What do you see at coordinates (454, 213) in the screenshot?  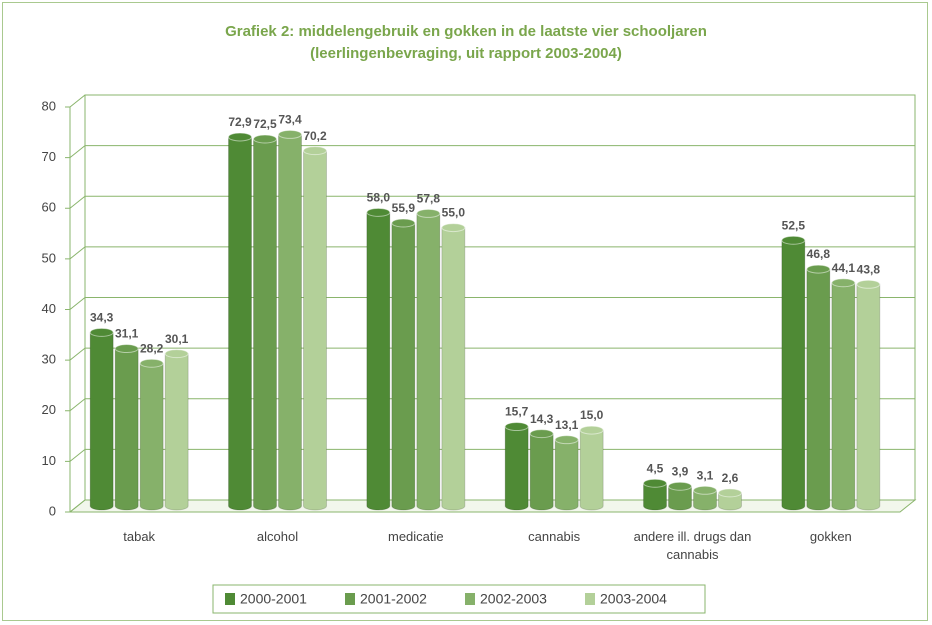 I see `value-label: 55,0` at bounding box center [454, 213].